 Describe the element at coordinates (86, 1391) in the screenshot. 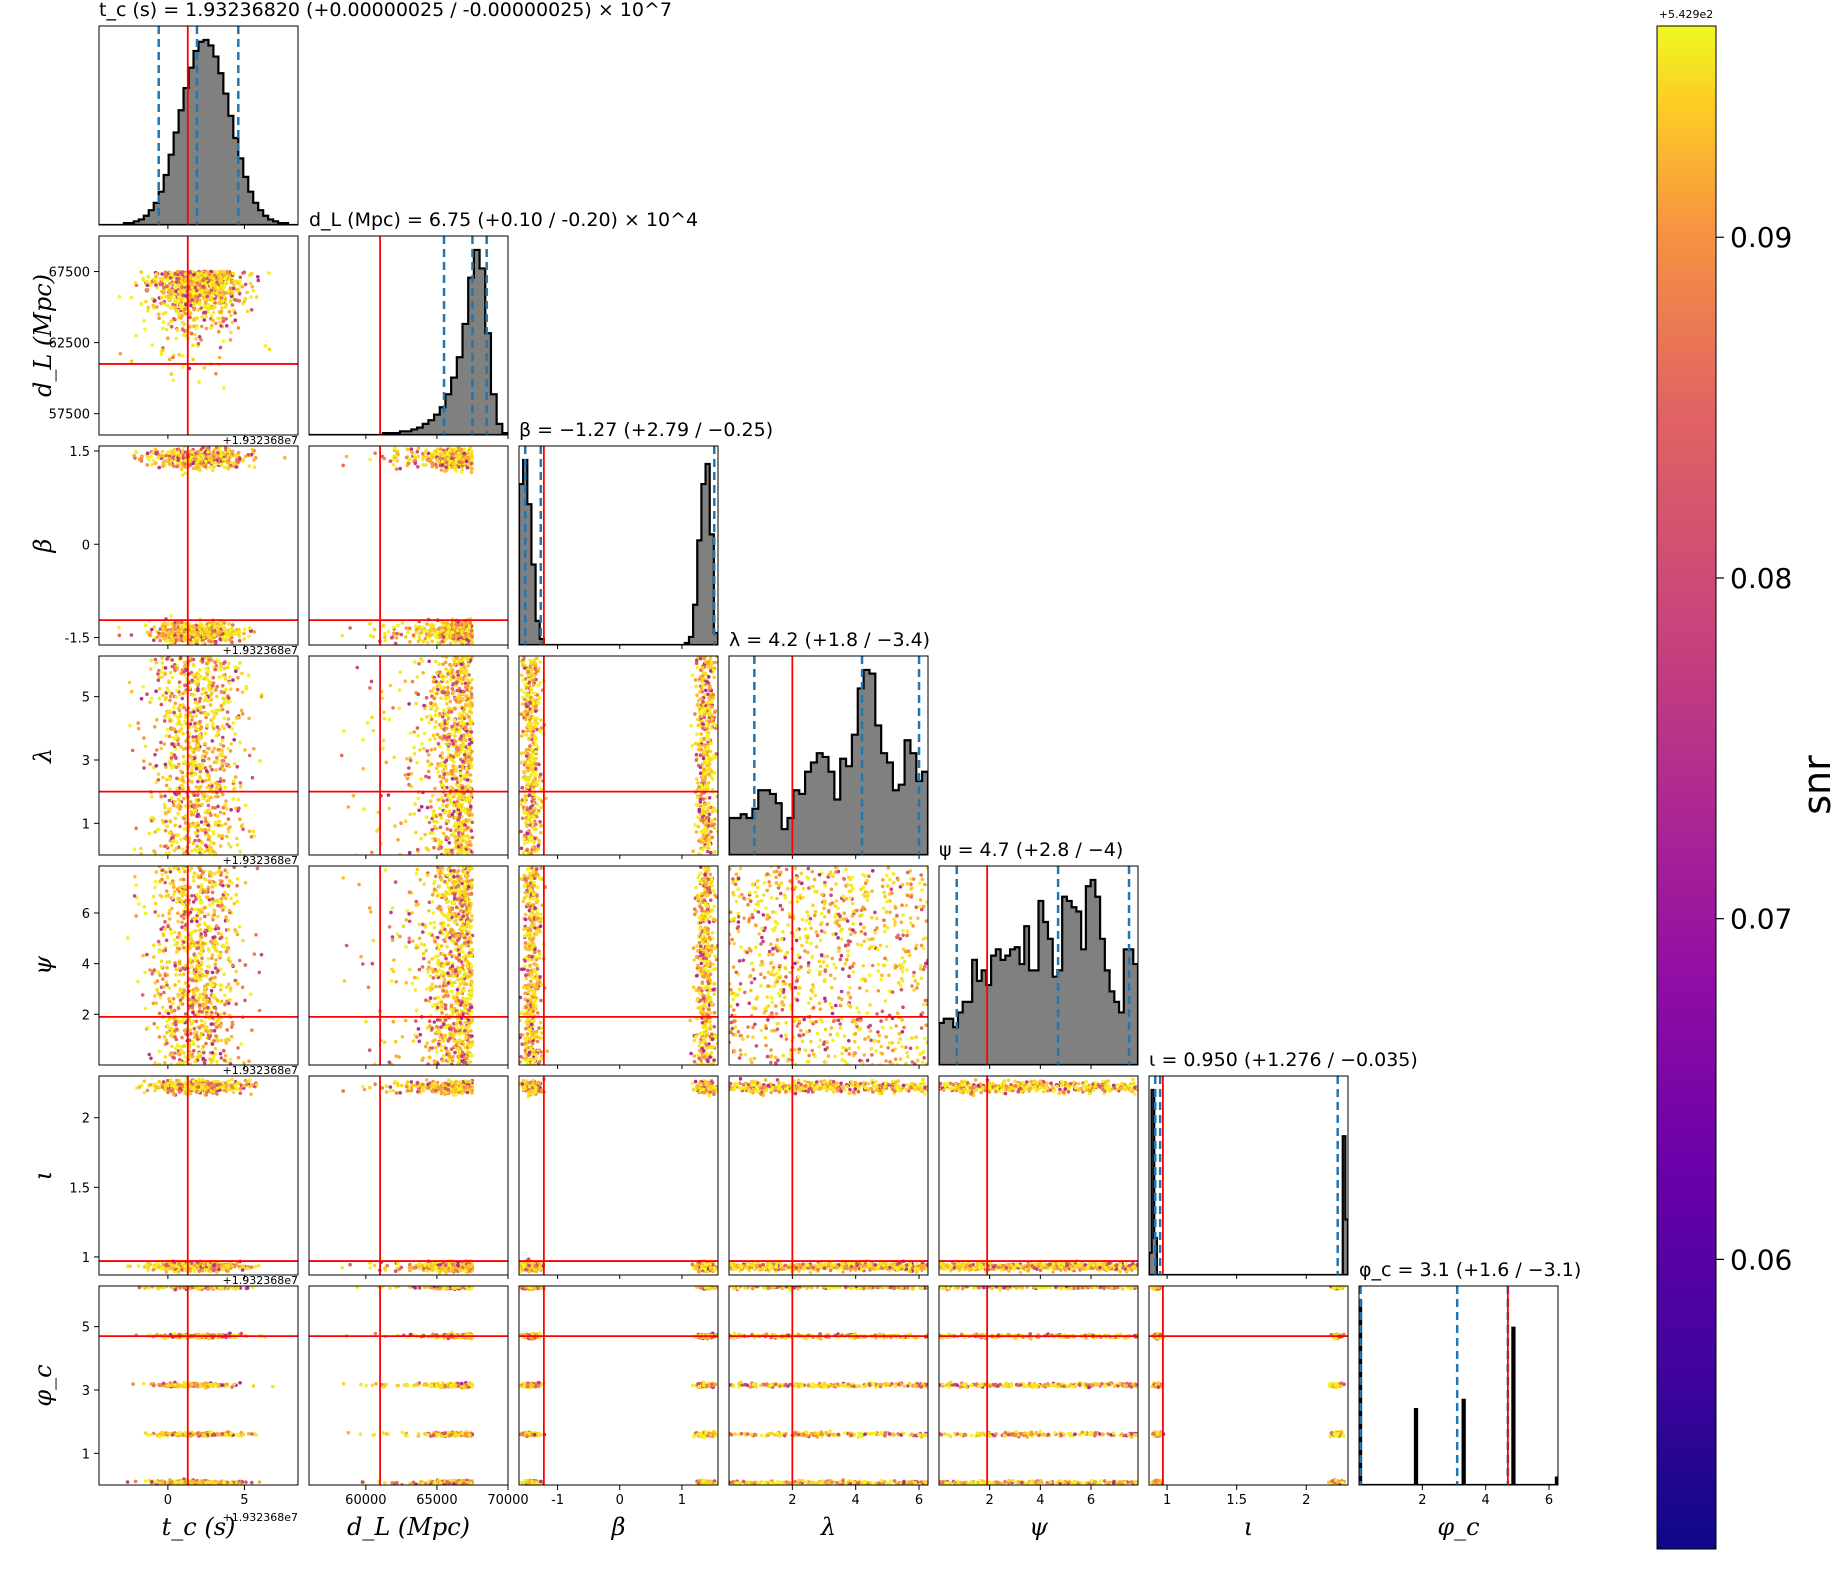

I see `ytick-phic-3: 3` at that location.